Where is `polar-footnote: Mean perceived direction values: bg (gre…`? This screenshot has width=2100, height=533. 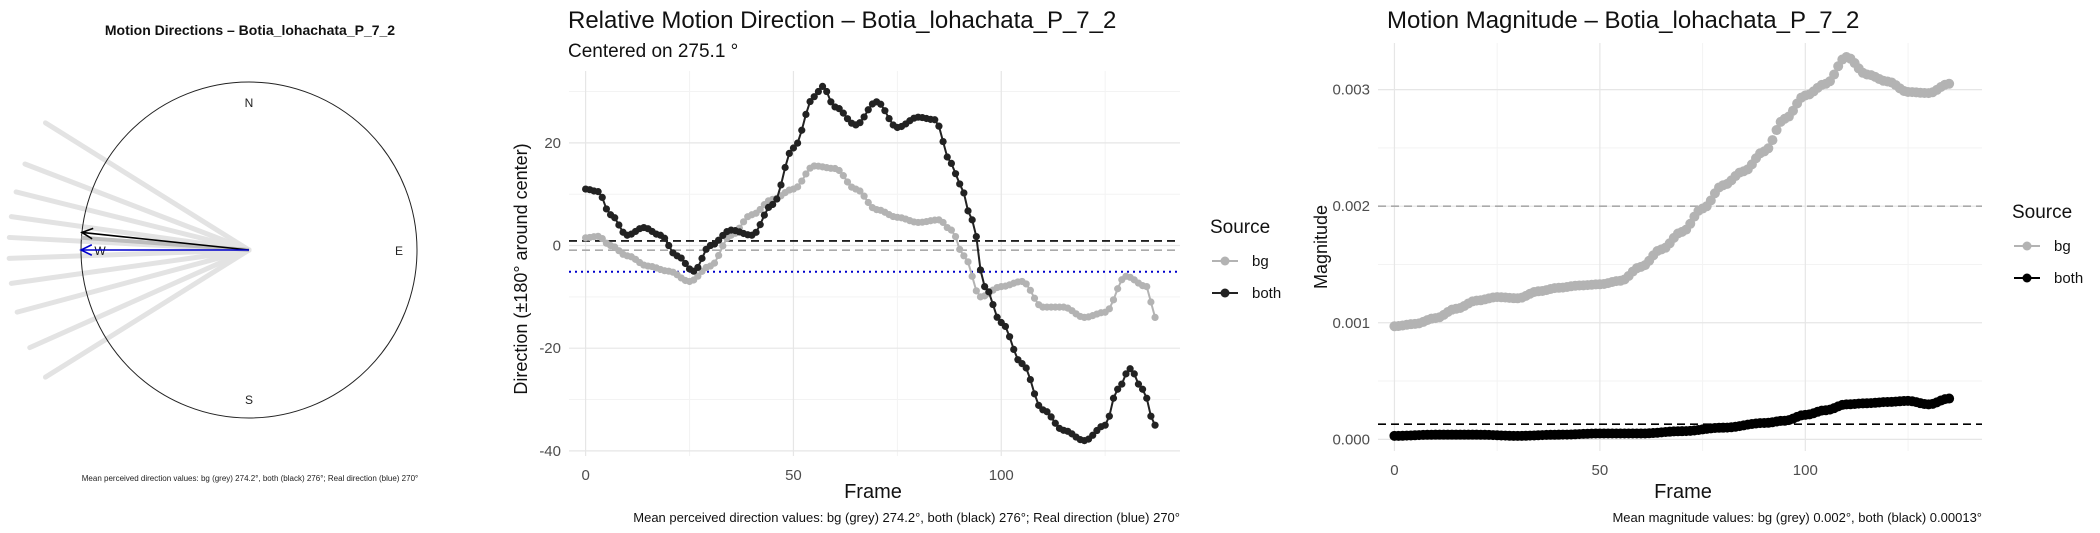
polar-footnote: Mean perceived direction values: bg (gre… is located at coordinates (250, 478).